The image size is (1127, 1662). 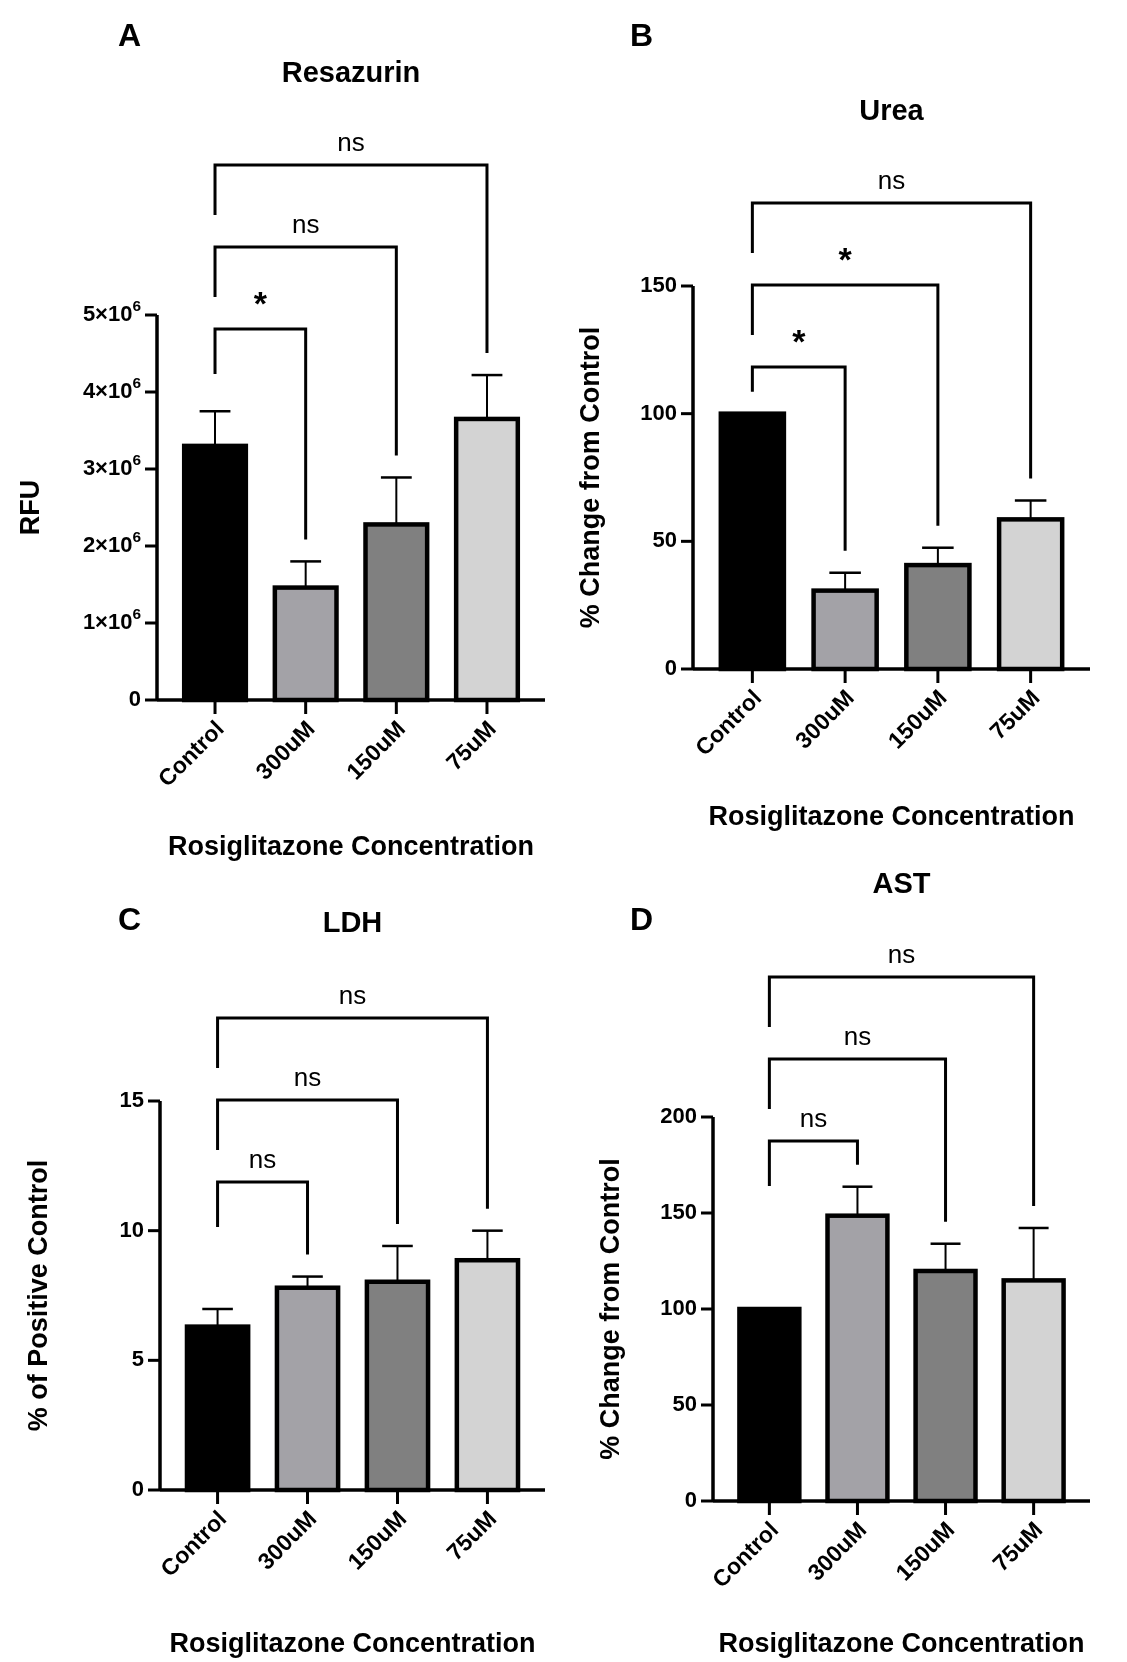 I want to click on y-tick-label: 2×10$^{6}$, so click(x=111, y=542).